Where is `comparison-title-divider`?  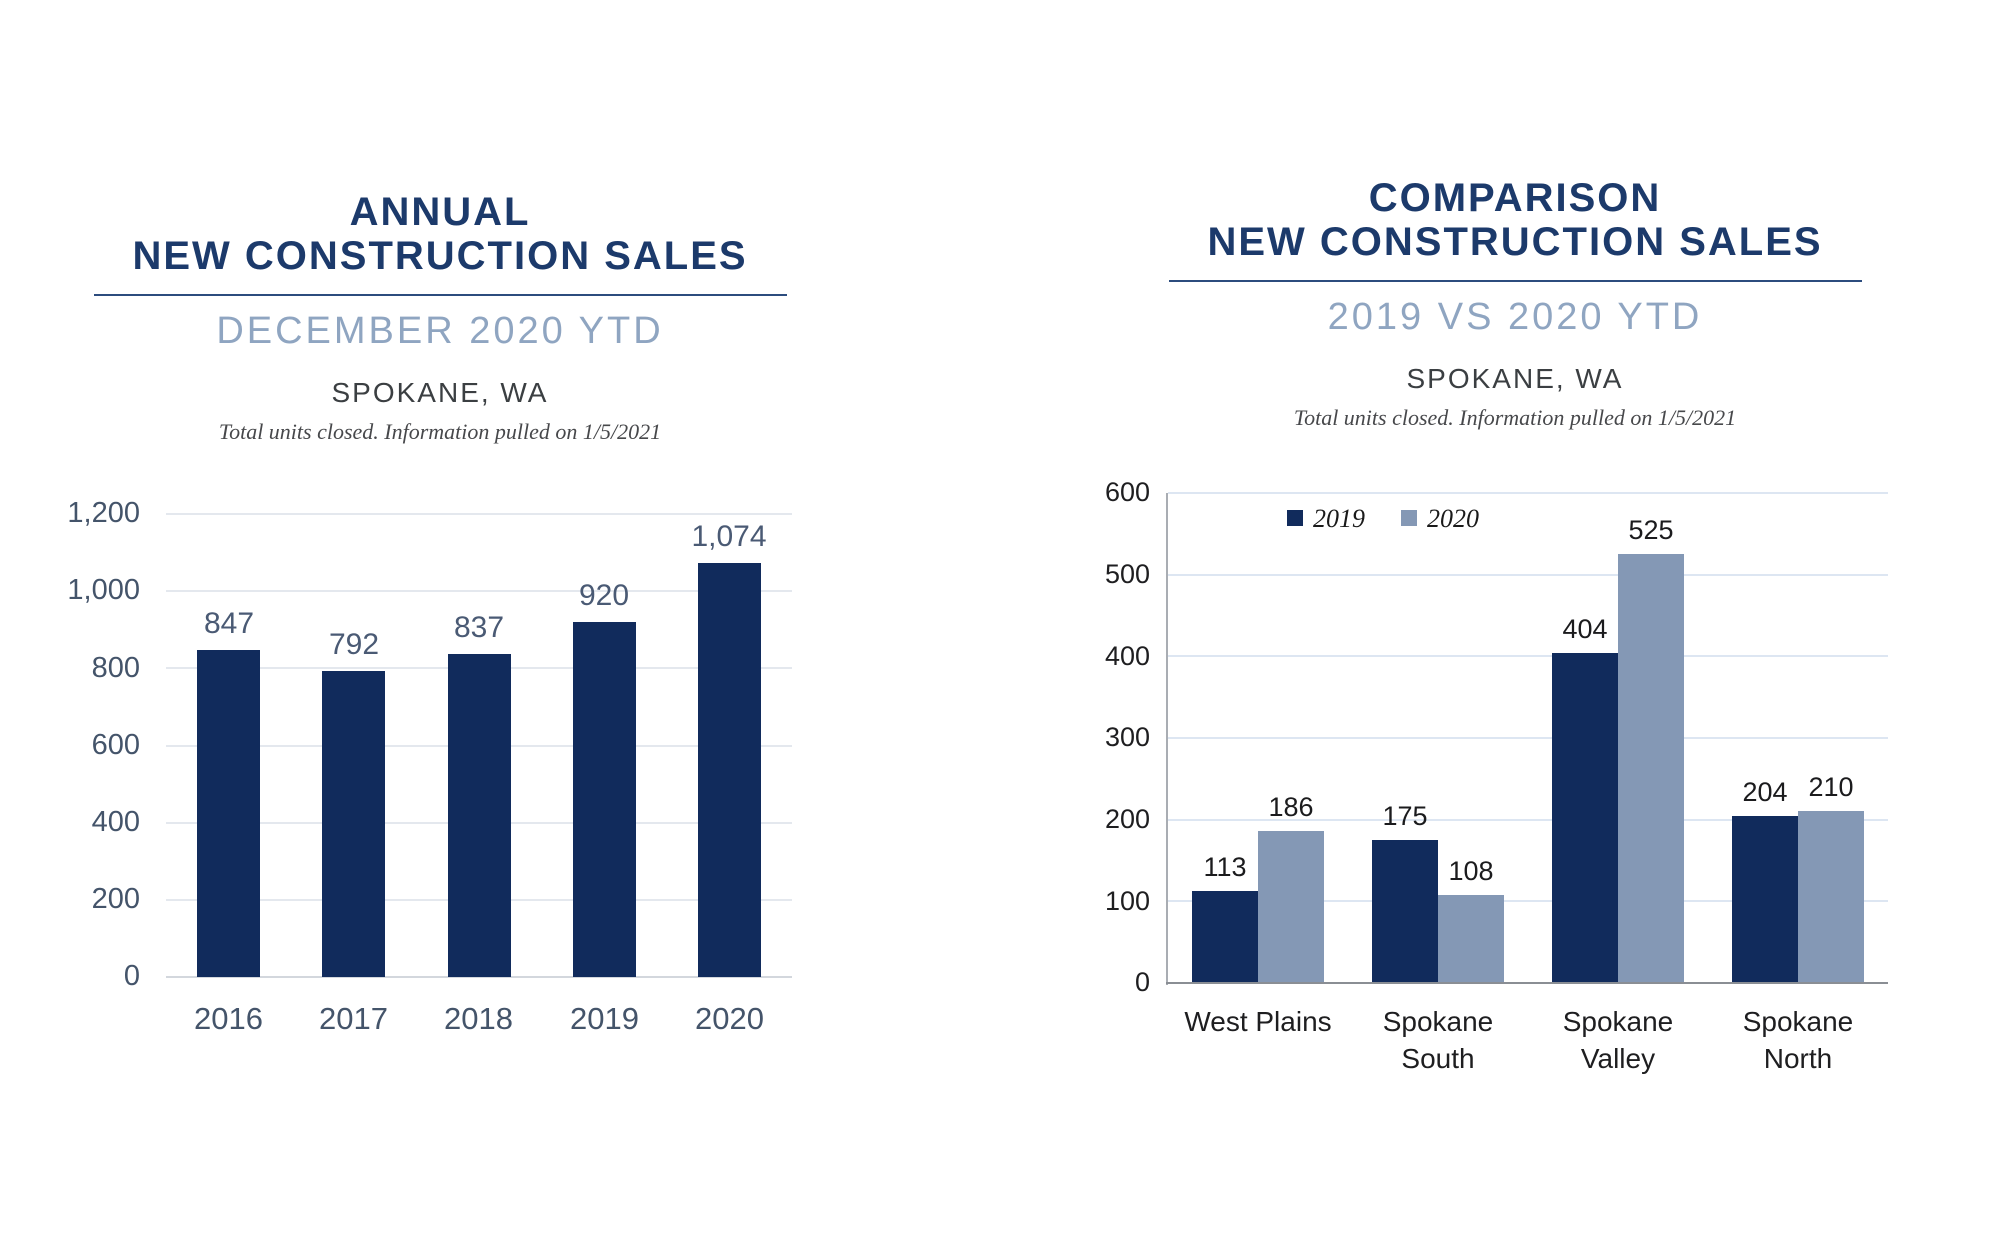 comparison-title-divider is located at coordinates (1515, 281).